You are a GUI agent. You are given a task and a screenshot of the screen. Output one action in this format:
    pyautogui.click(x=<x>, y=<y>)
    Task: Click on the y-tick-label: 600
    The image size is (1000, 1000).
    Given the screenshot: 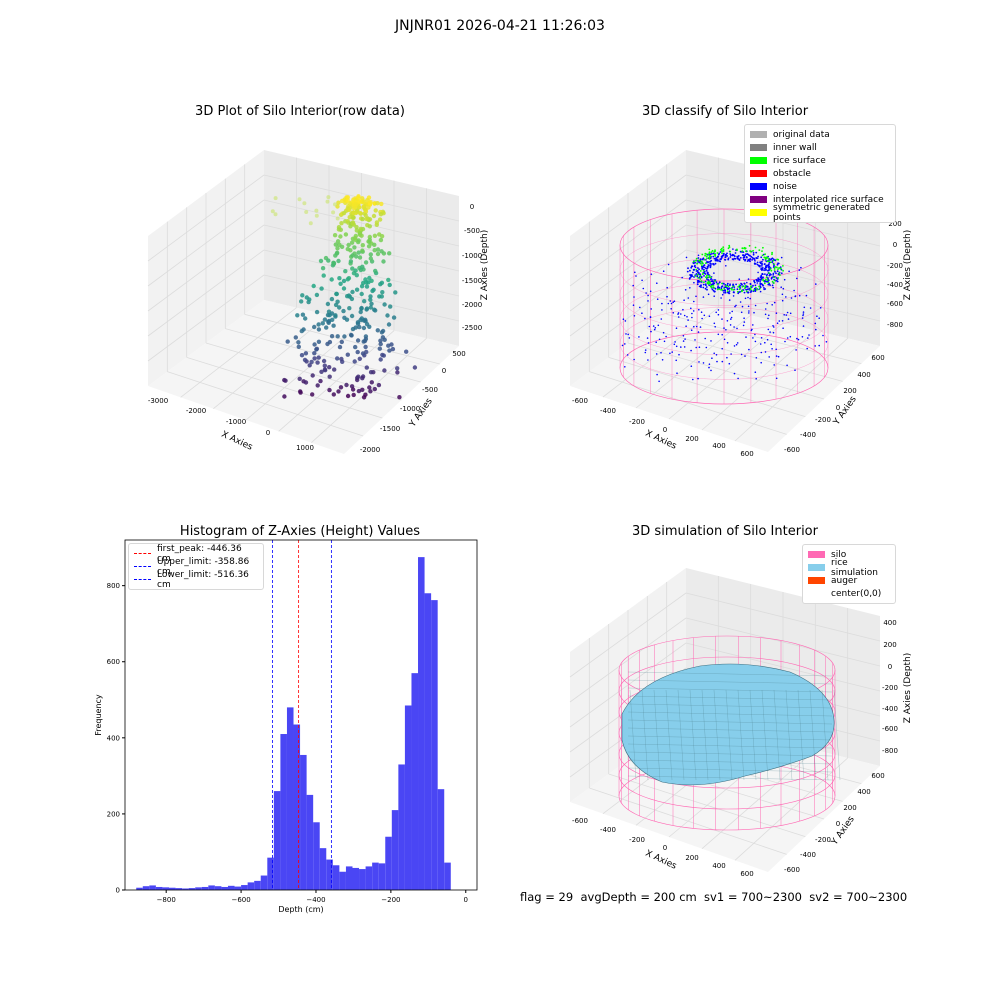 What is the action you would take?
    pyautogui.click(x=877, y=358)
    